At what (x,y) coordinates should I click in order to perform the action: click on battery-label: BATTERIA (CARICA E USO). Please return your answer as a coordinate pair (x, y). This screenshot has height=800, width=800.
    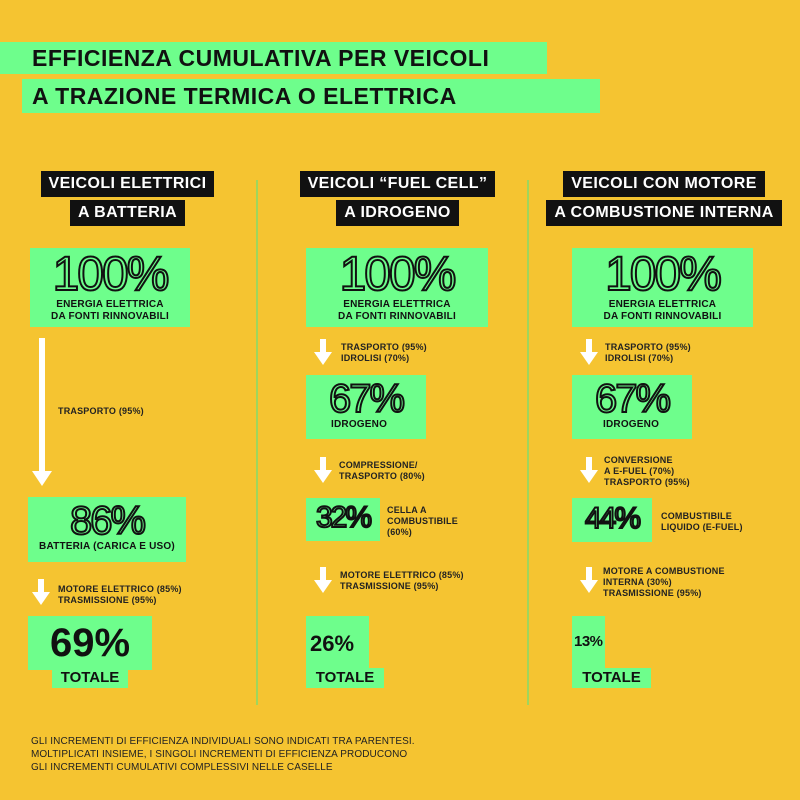
    Looking at the image, I should click on (107, 546).